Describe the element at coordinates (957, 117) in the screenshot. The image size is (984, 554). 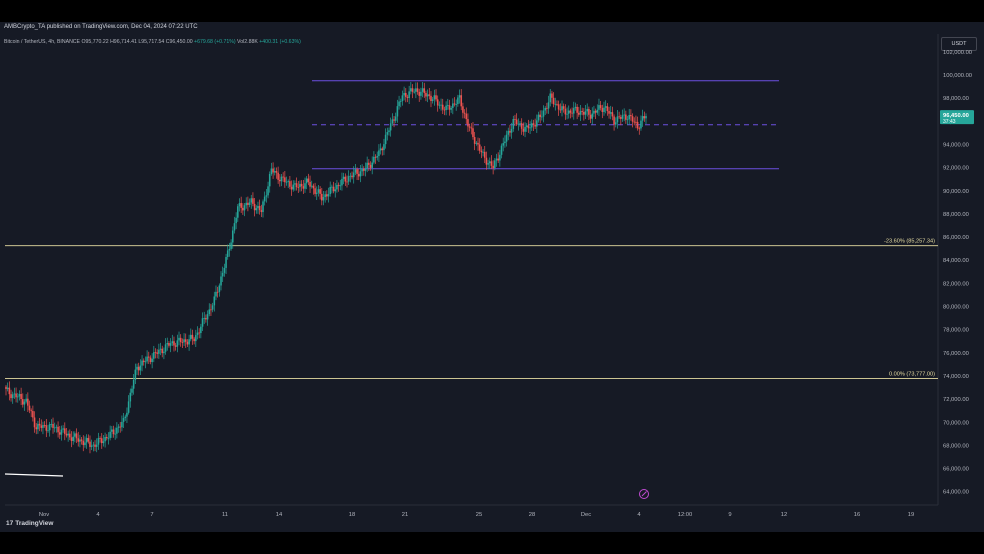
I see `current-price-tag` at that location.